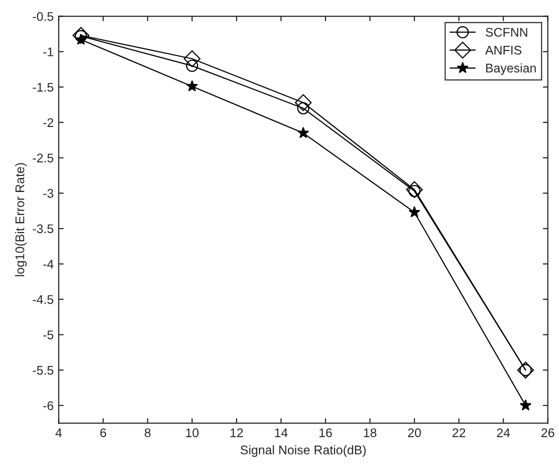 This screenshot has width=559, height=465. Describe the element at coordinates (43, 229) in the screenshot. I see `y-tick-label: -3.5` at that location.